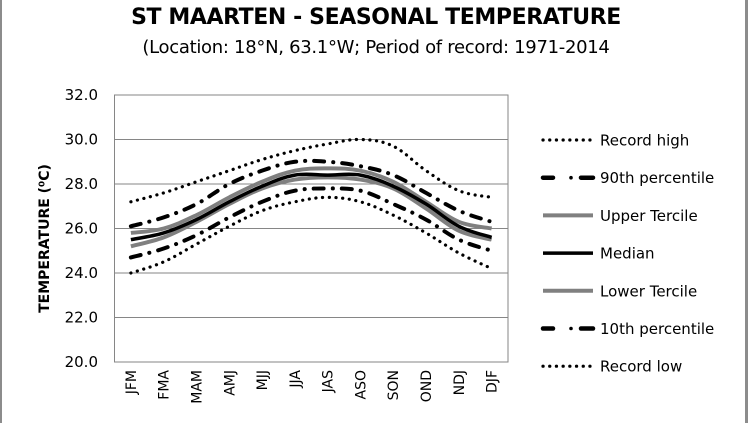 Image resolution: width=752 pixels, height=423 pixels. What do you see at coordinates (648, 291) in the screenshot?
I see `legend-label-lower-tercile: Lower Tercile` at bounding box center [648, 291].